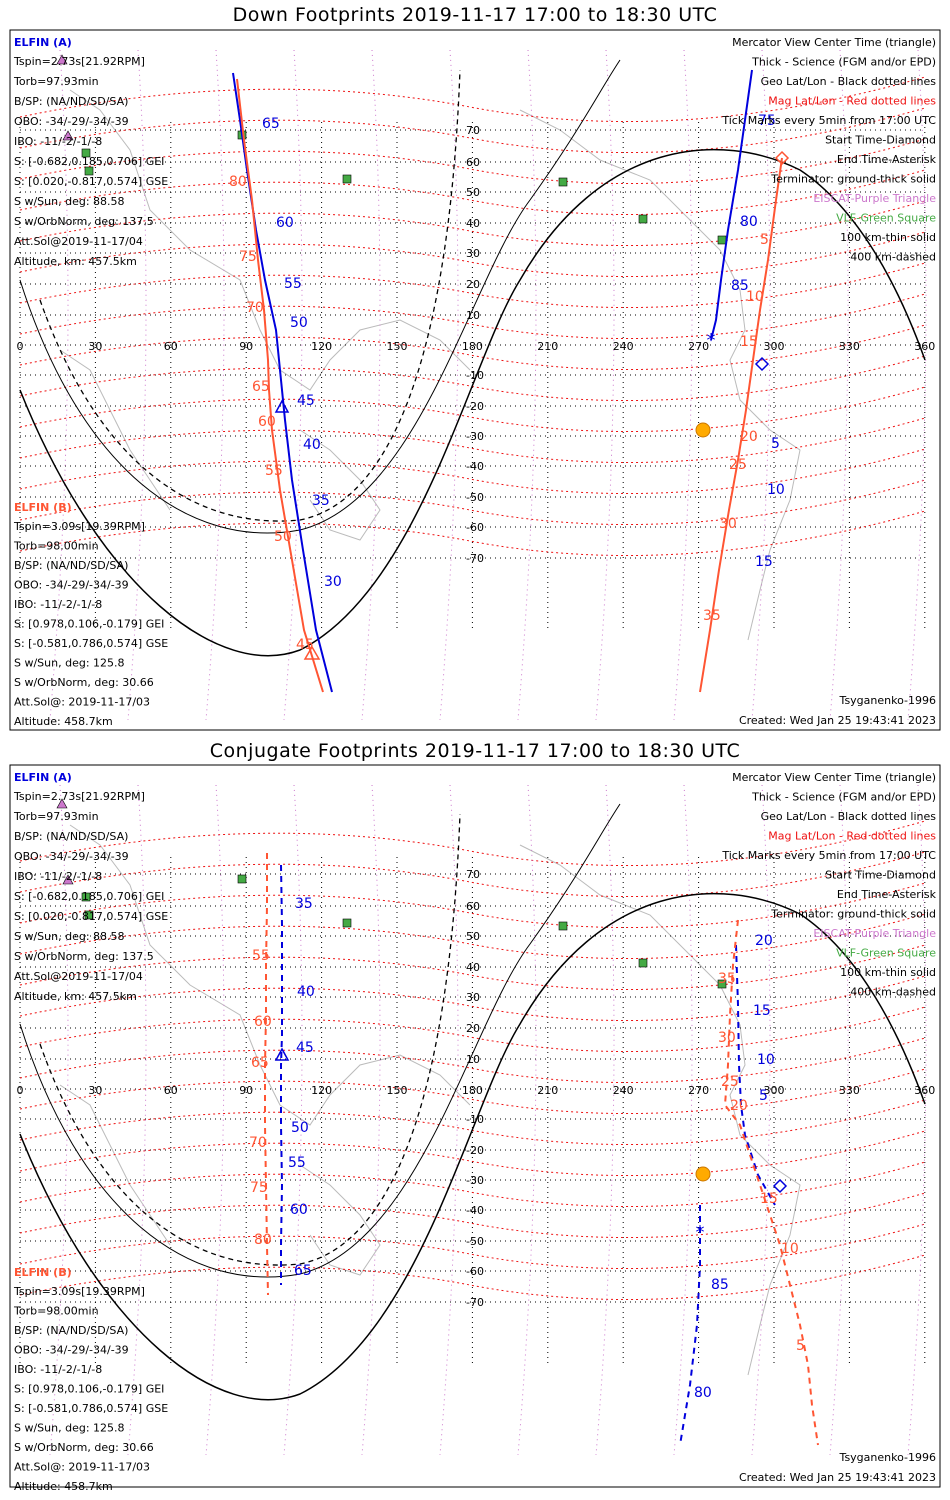  Describe the element at coordinates (282, 1074) in the screenshot. I see `elfin-a-track` at that location.